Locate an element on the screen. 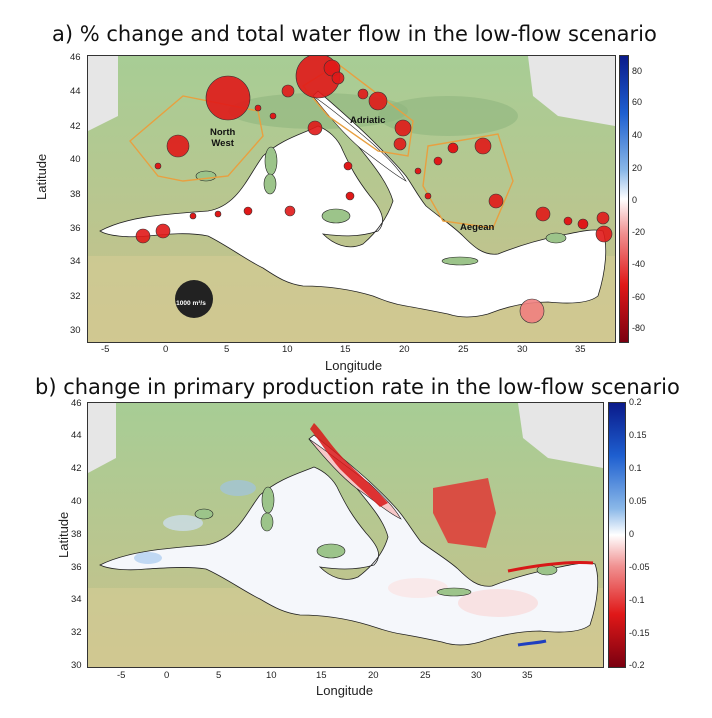  panel-a-colorbar-tick: -80 is located at coordinates (639, 328).